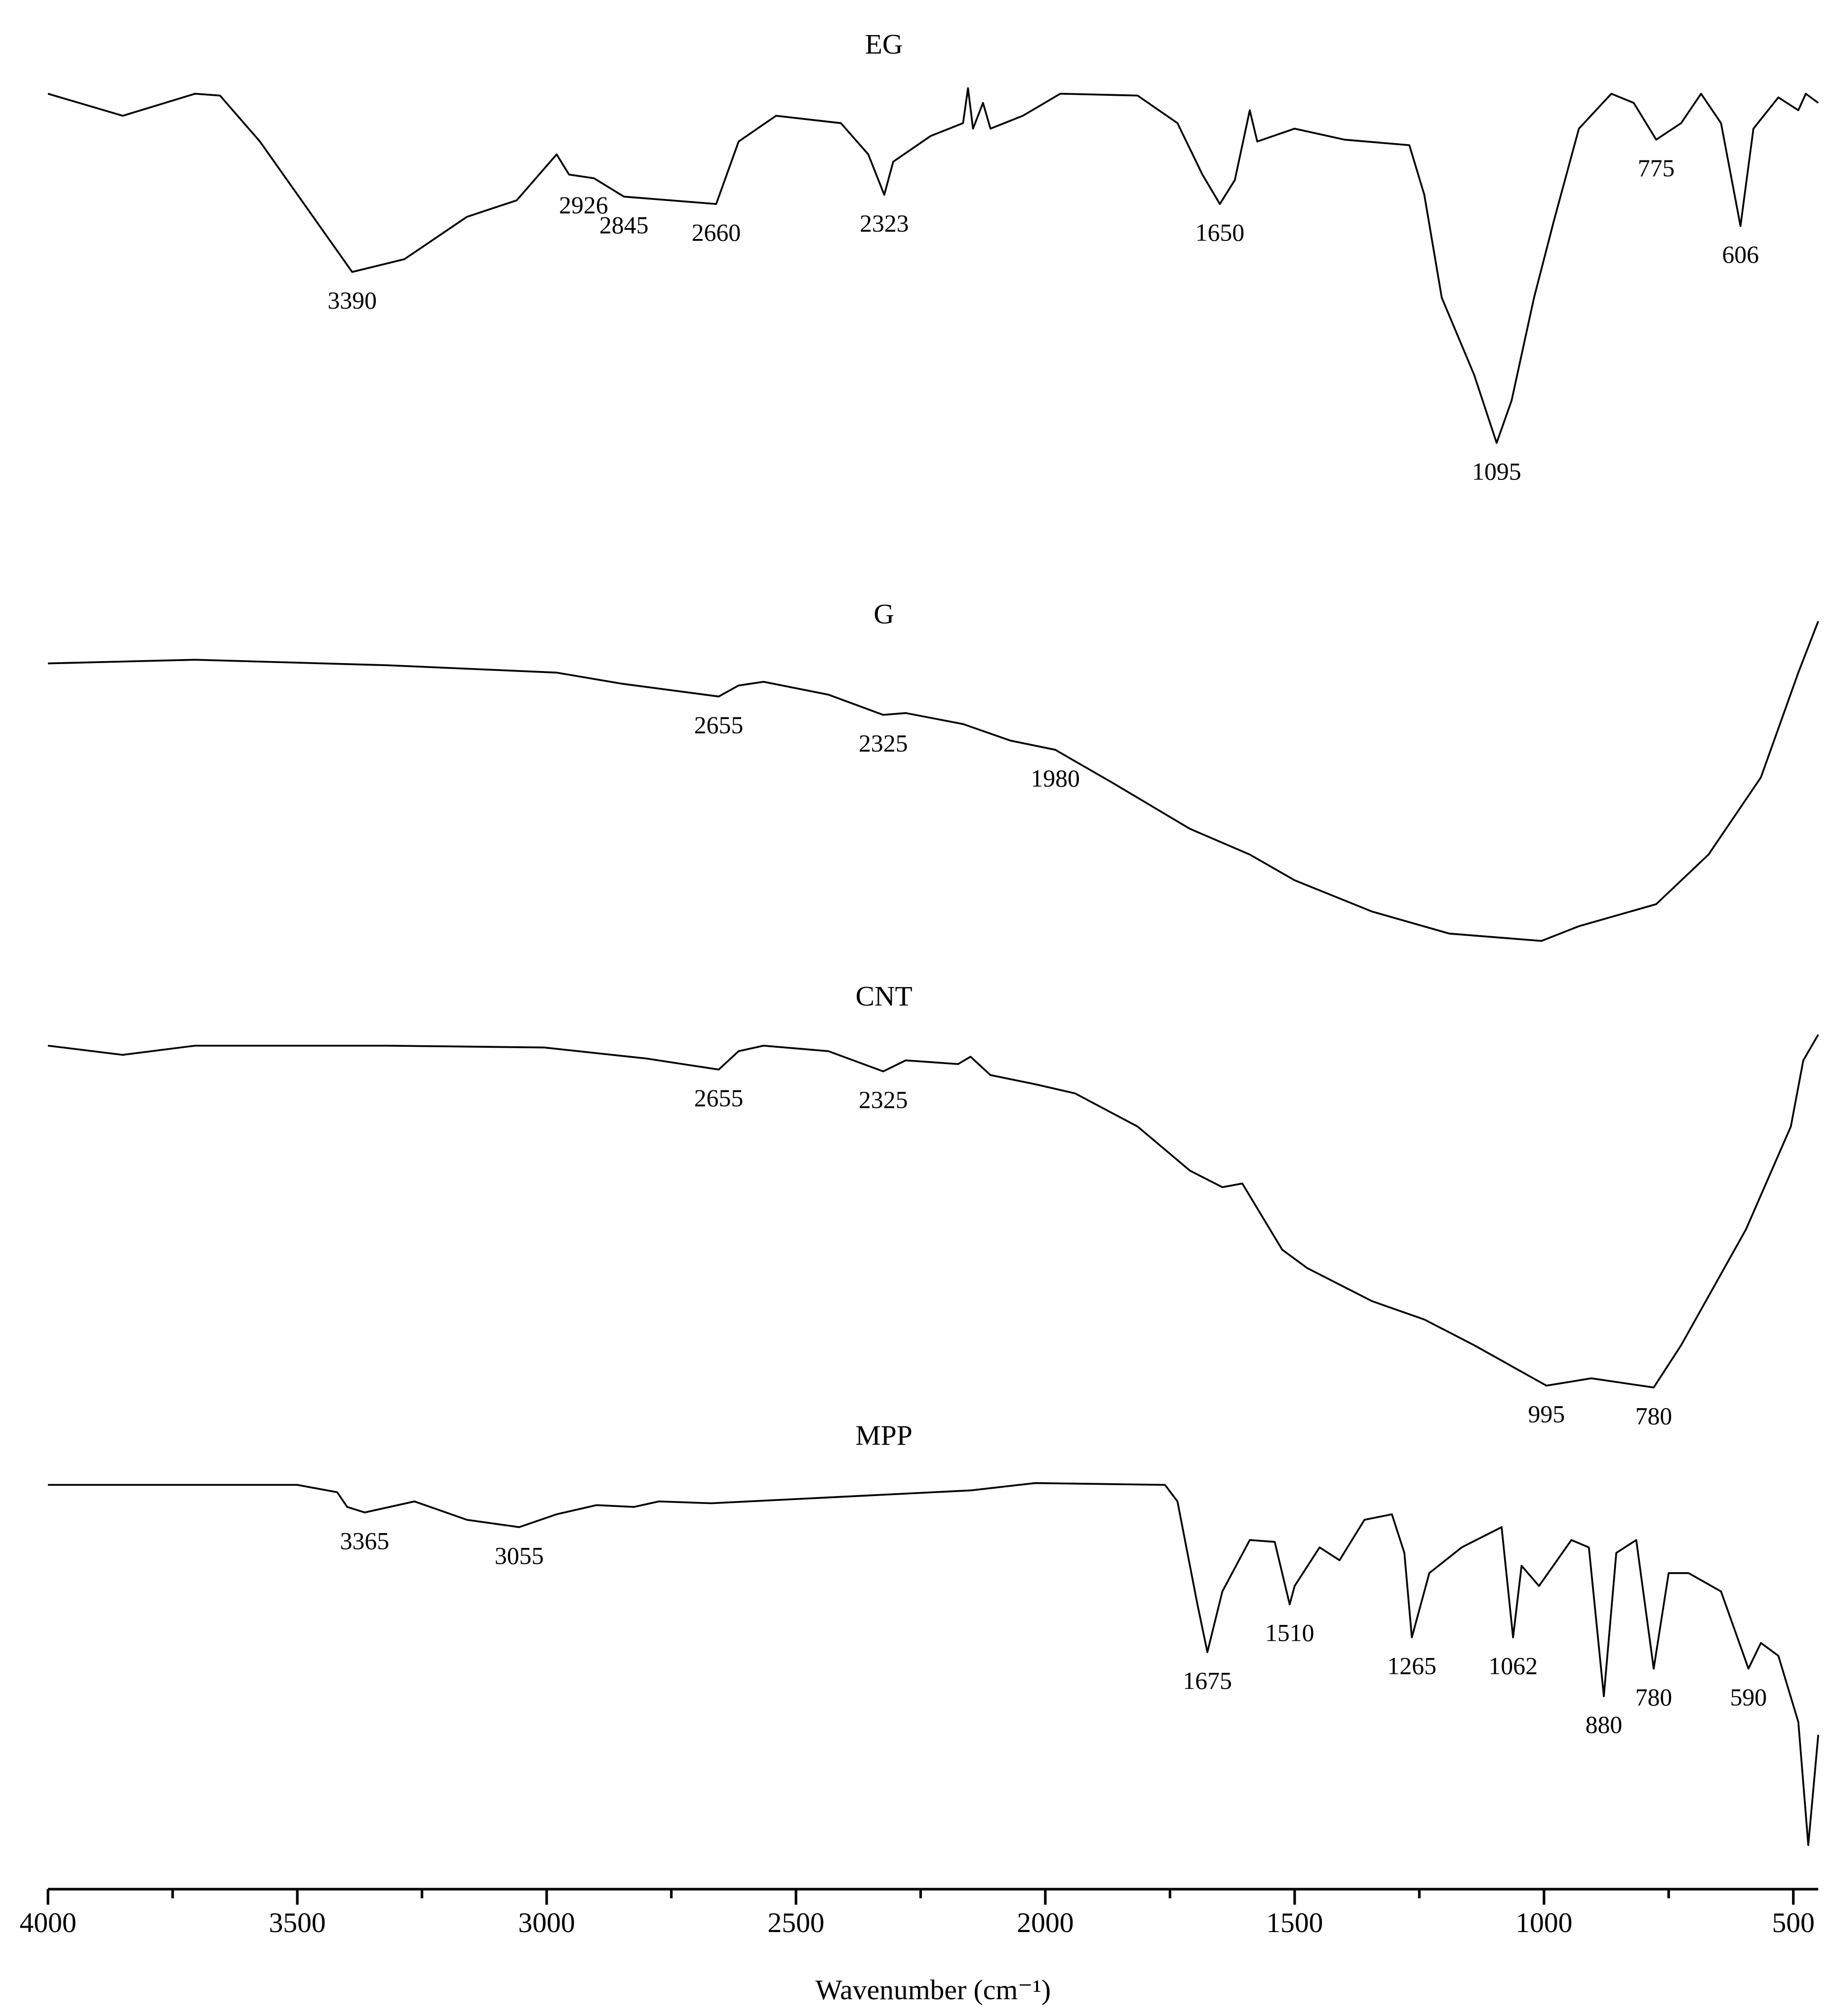  I want to click on peak-label: 1980, so click(1055, 779).